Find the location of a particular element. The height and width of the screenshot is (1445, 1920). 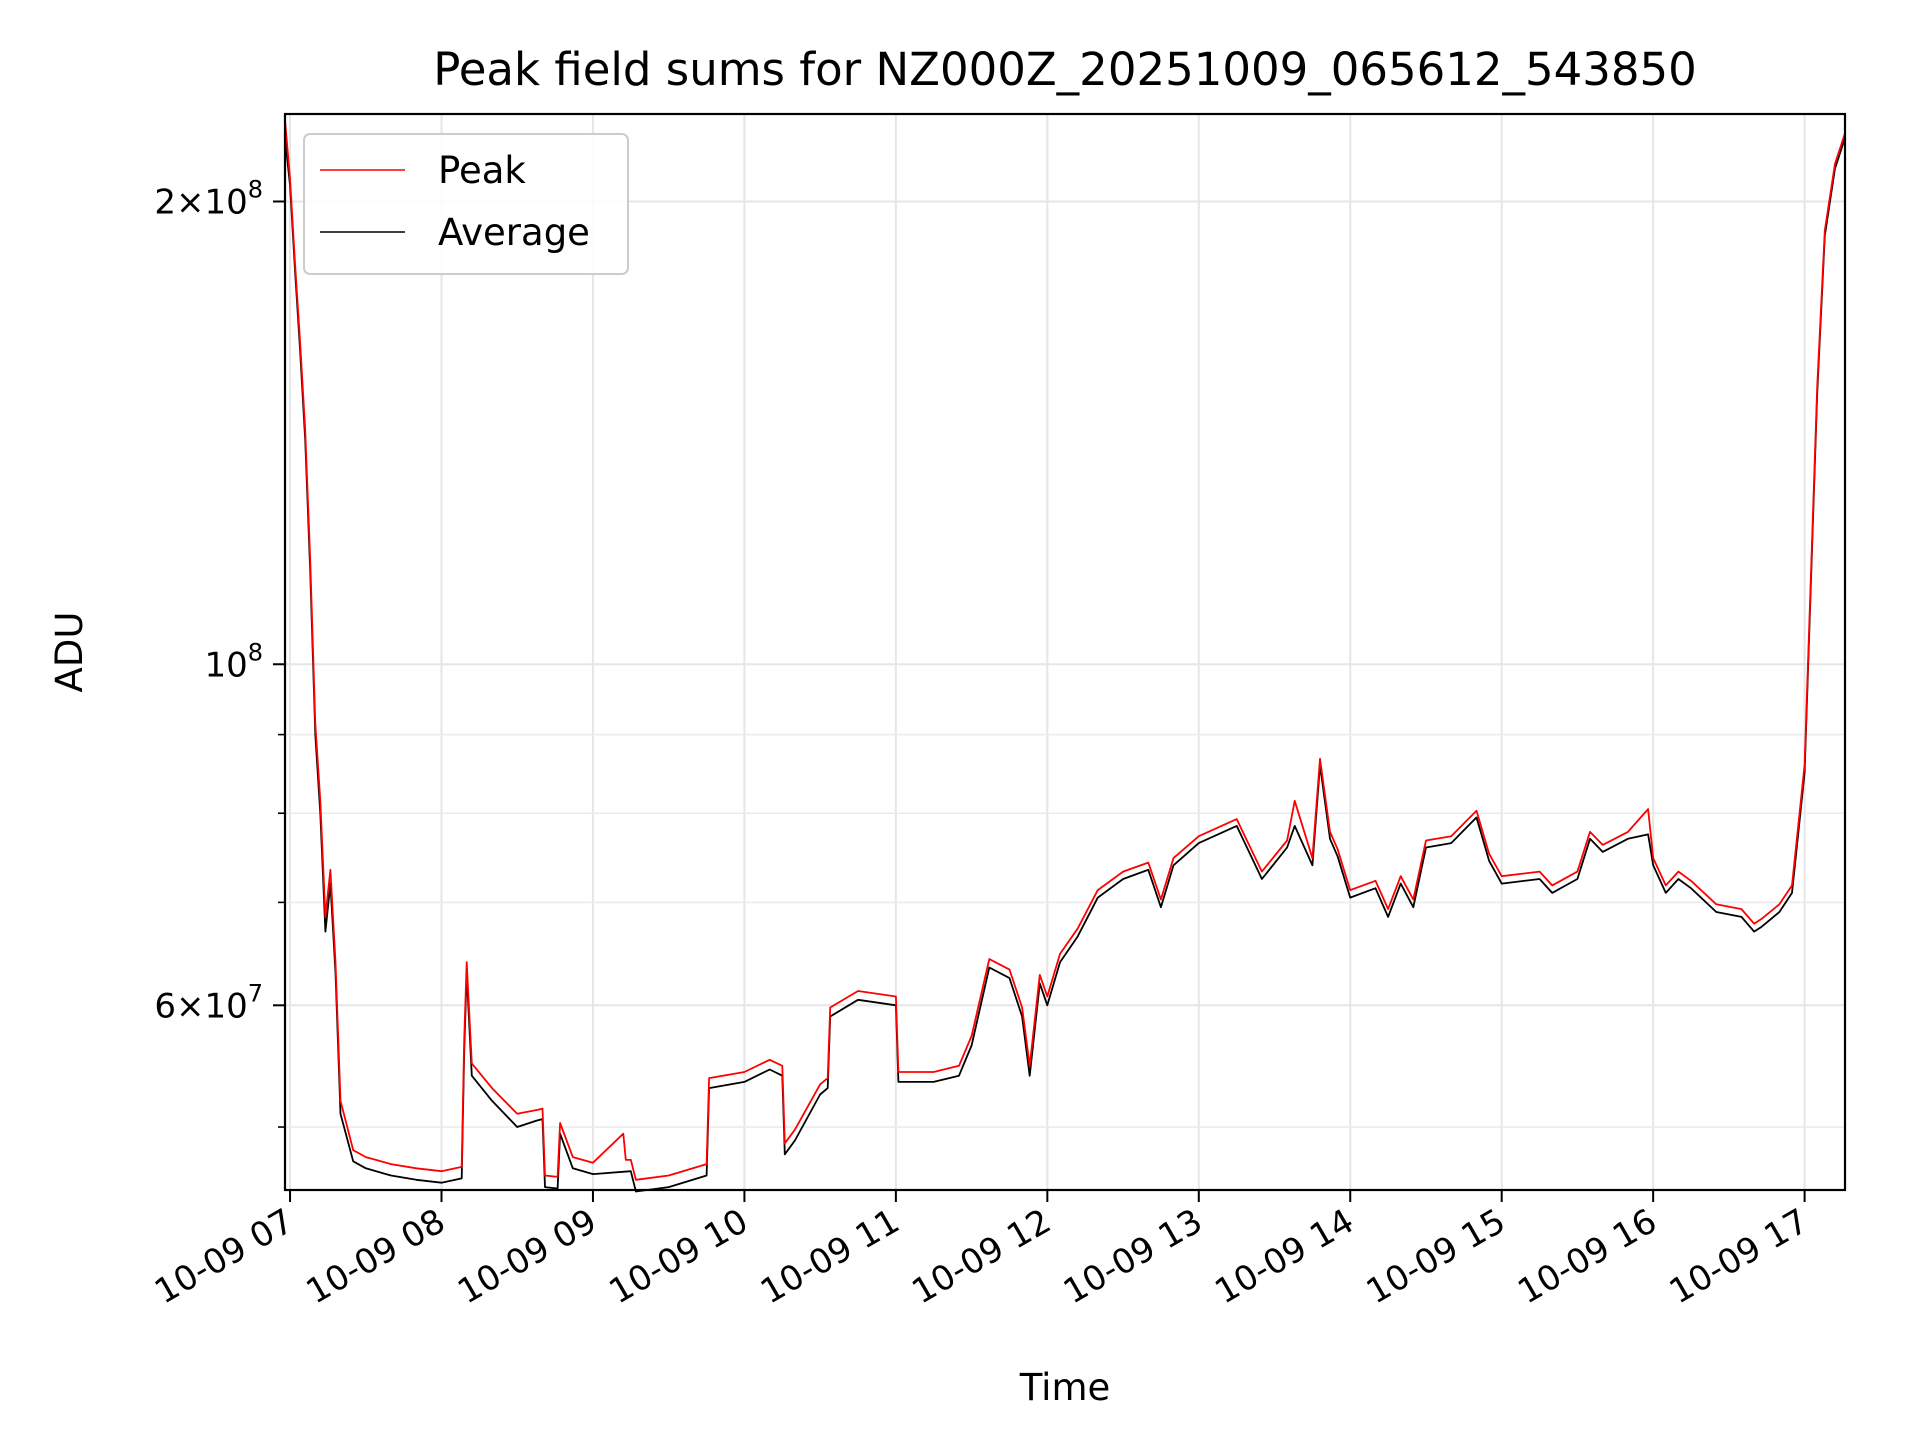

legend-box is located at coordinates (466, 204).